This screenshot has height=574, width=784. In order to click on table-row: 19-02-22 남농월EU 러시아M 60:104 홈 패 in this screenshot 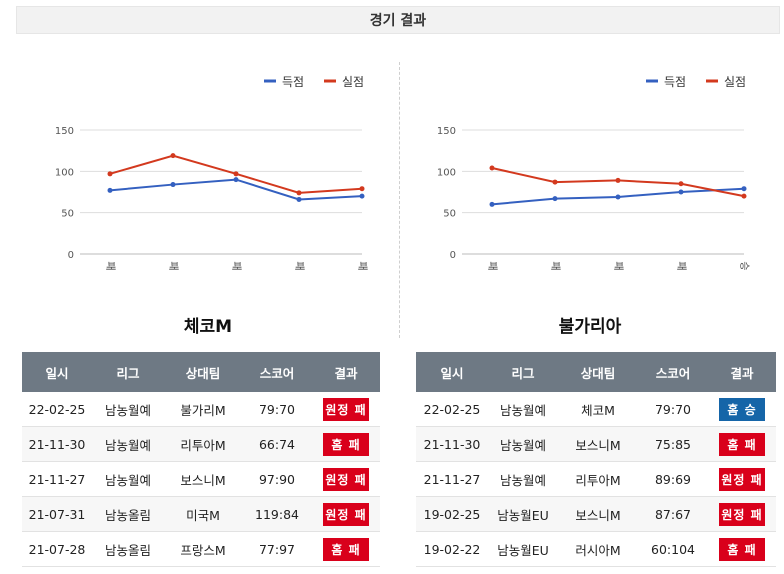, I will do `click(596, 549)`.